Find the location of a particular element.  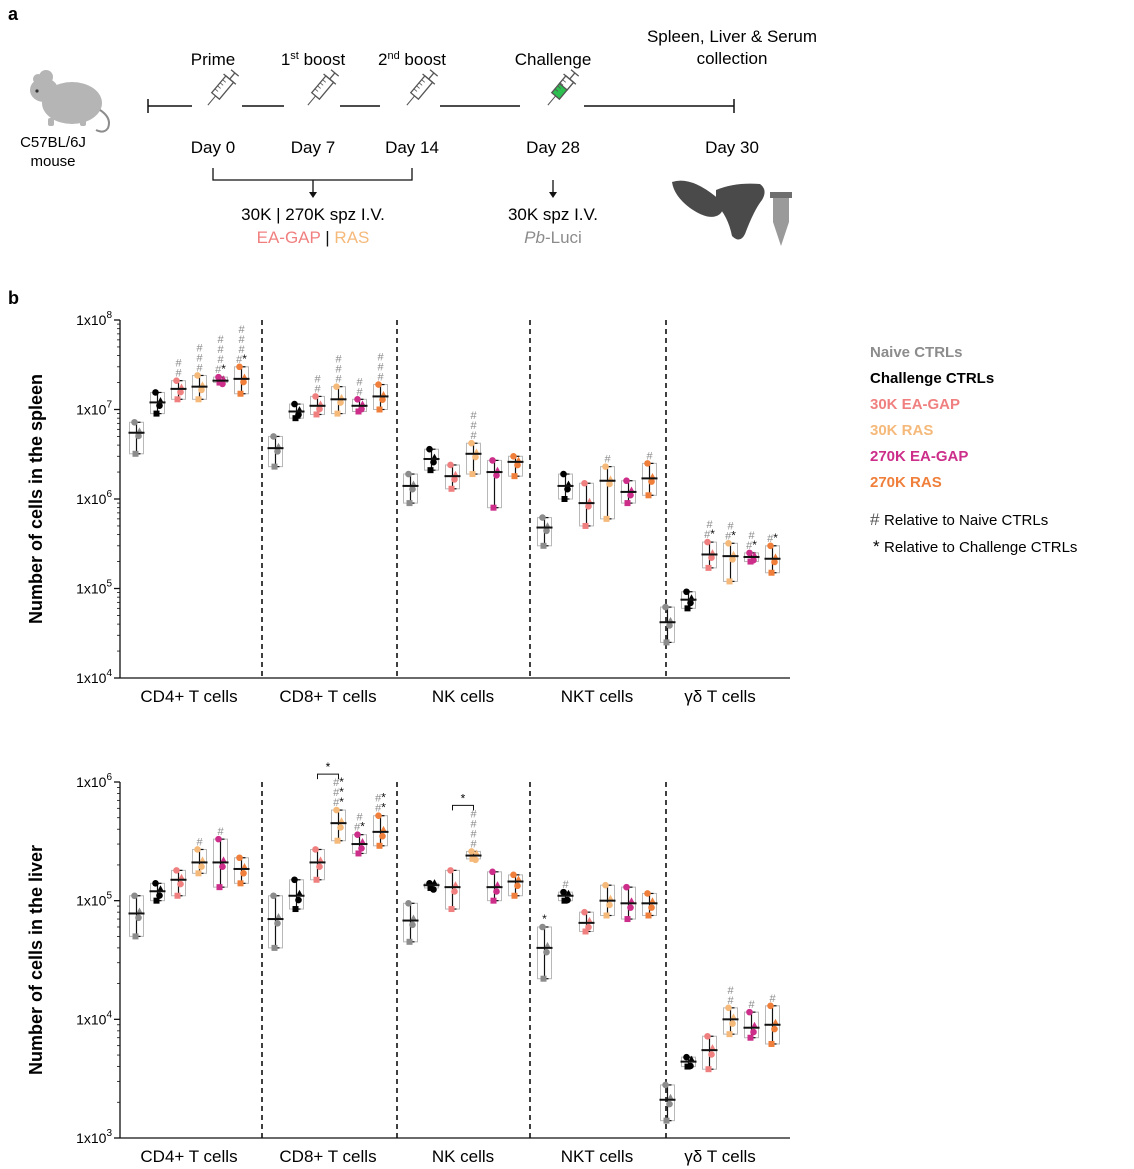

category-label: CD8+ T cells is located at coordinates (327, 1156).